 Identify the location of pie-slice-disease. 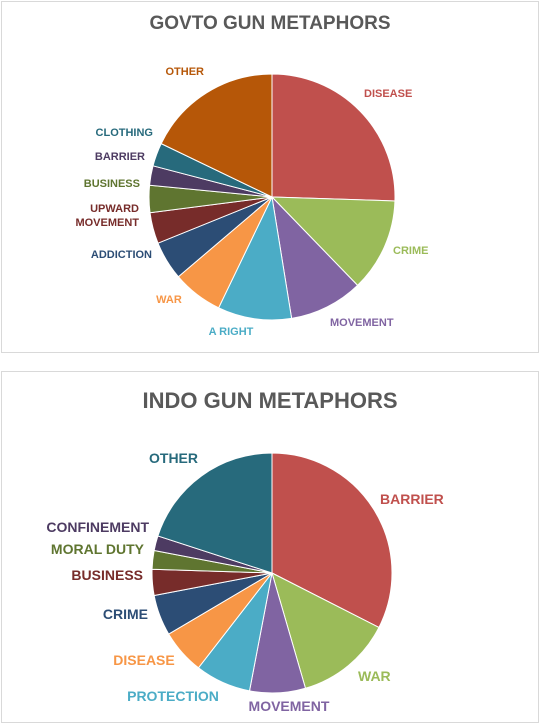
(333, 137).